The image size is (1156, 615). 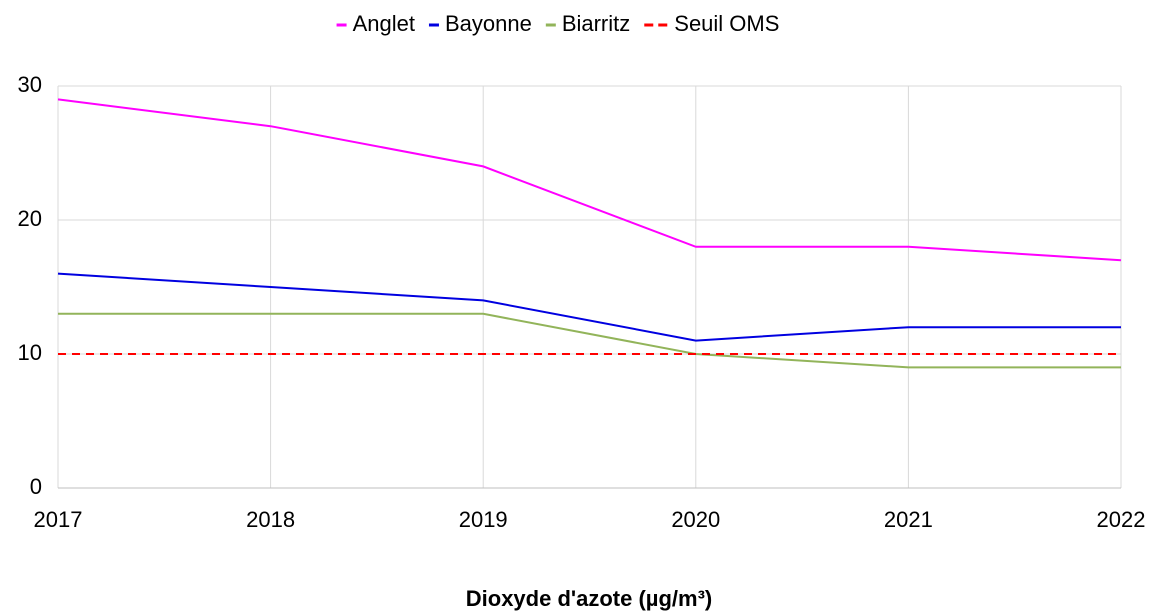 What do you see at coordinates (58, 519) in the screenshot?
I see `x-tick-label: 2017` at bounding box center [58, 519].